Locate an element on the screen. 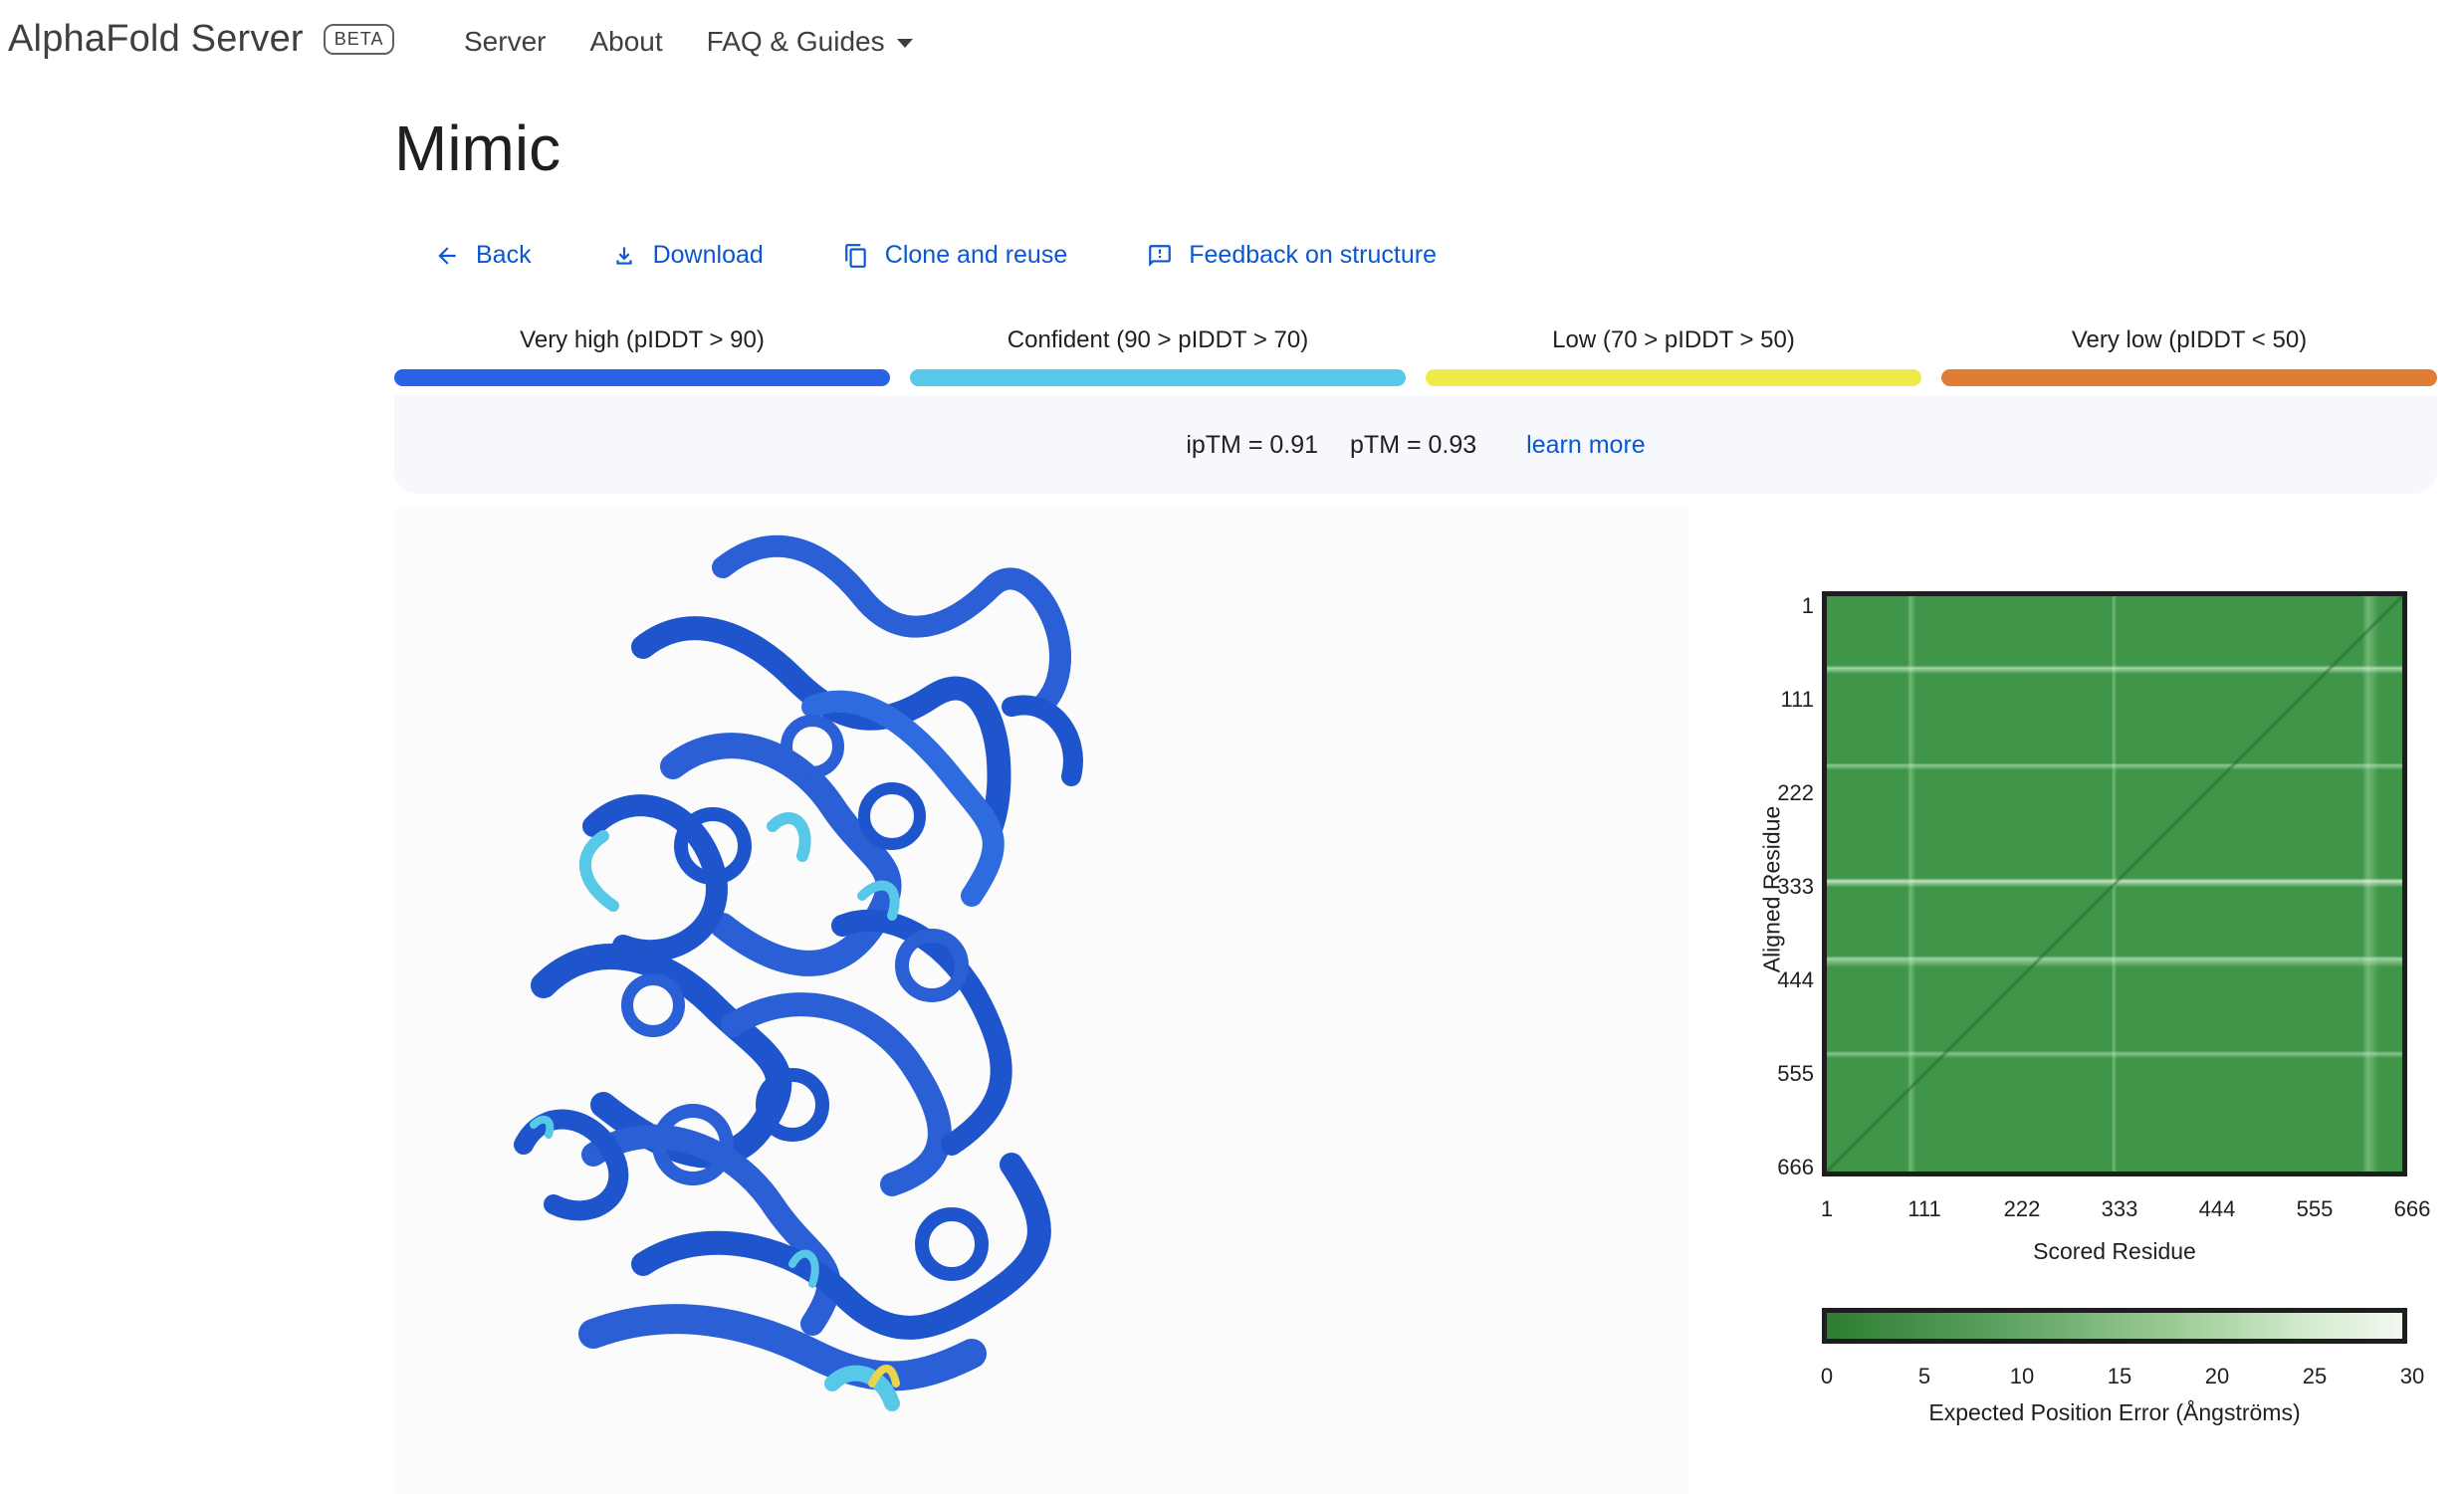 The height and width of the screenshot is (1494, 2464). nav-server: Server is located at coordinates (505, 42).